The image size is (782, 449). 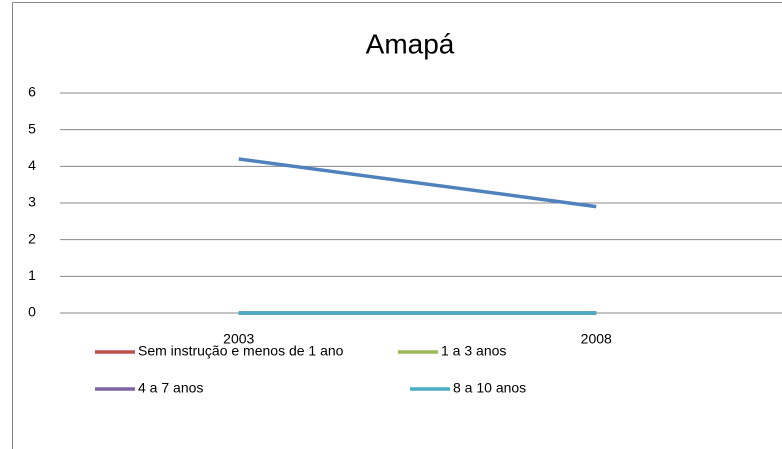 I want to click on chart-title: Amapá, so click(x=410, y=43).